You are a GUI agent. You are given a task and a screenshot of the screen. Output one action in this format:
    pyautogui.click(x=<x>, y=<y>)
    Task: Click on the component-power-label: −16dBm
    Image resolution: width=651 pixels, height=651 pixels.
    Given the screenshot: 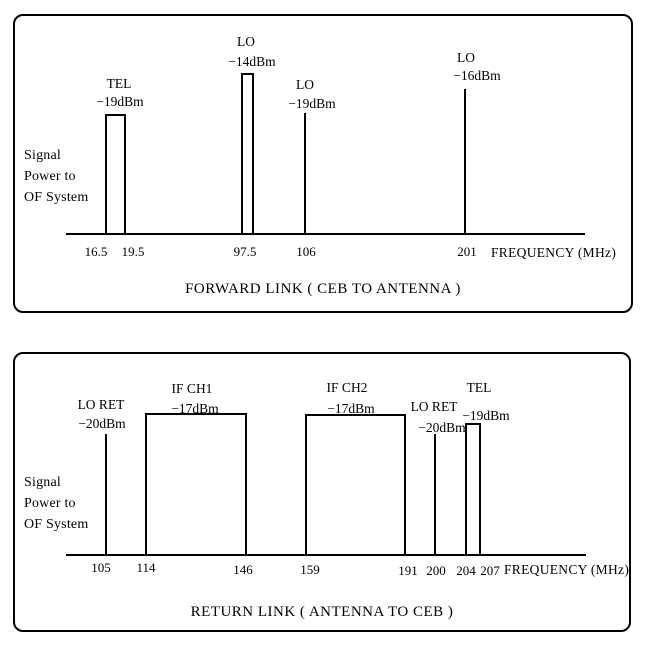 What is the action you would take?
    pyautogui.click(x=477, y=75)
    